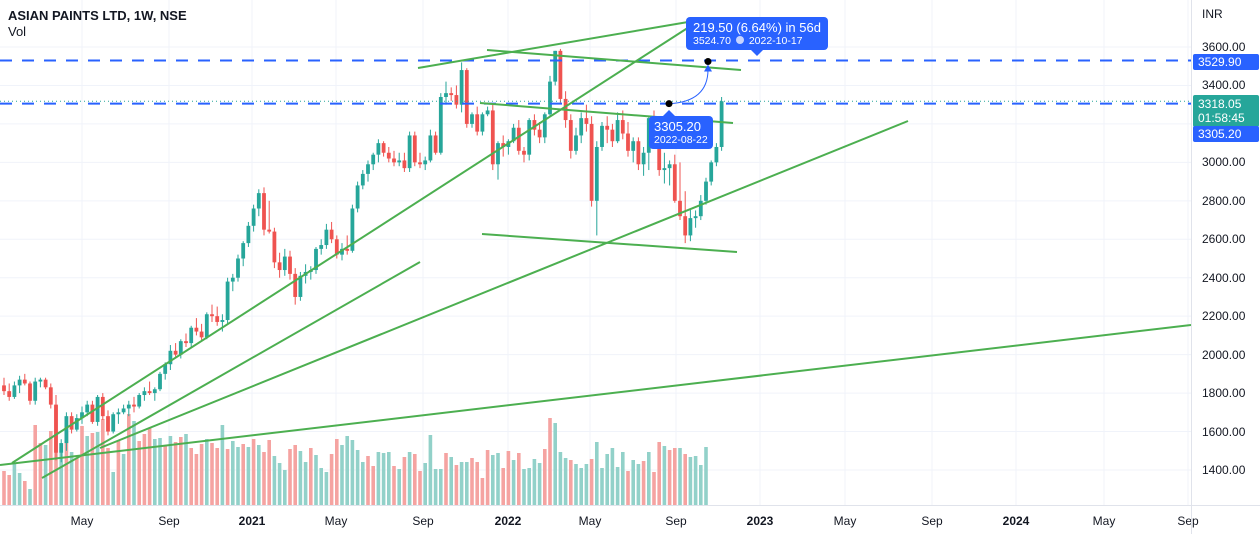 The width and height of the screenshot is (1260, 534). Describe the element at coordinates (1016, 521) in the screenshot. I see `time-tick: 2024` at that location.